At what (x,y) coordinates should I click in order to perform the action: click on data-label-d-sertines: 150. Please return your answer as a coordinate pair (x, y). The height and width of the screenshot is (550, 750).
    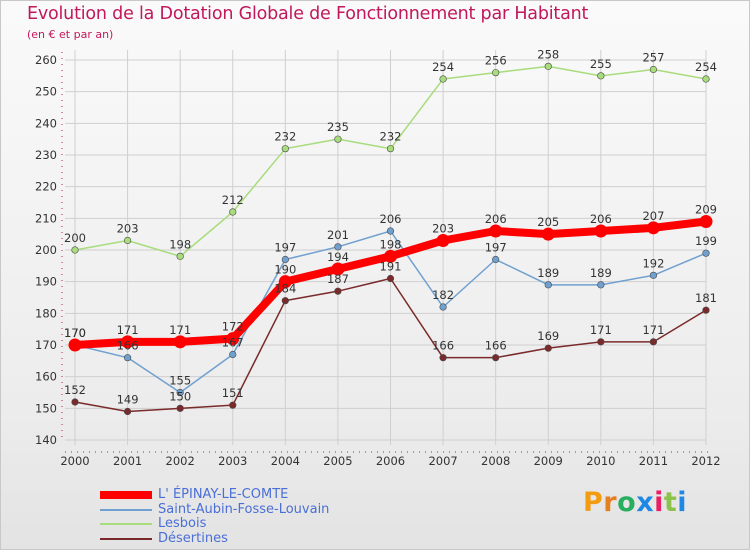
    Looking at the image, I should click on (180, 396).